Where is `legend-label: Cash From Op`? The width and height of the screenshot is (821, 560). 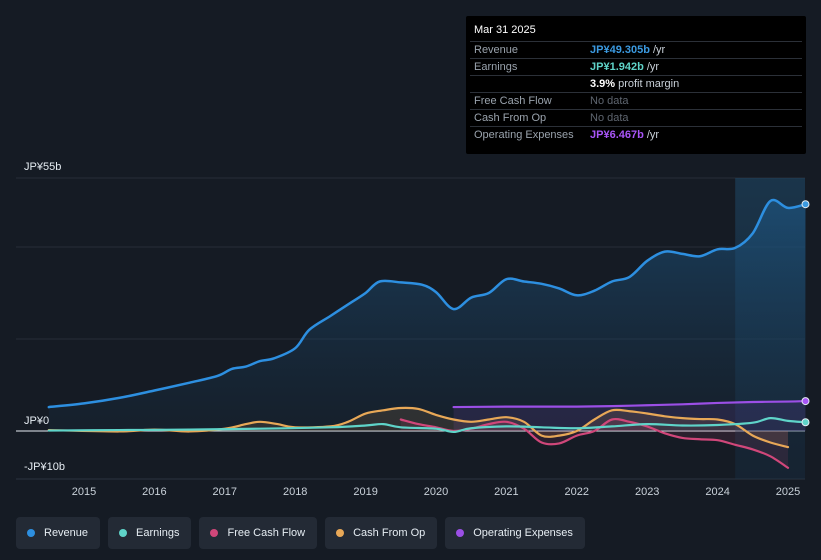
legend-label: Cash From Op is located at coordinates (389, 533).